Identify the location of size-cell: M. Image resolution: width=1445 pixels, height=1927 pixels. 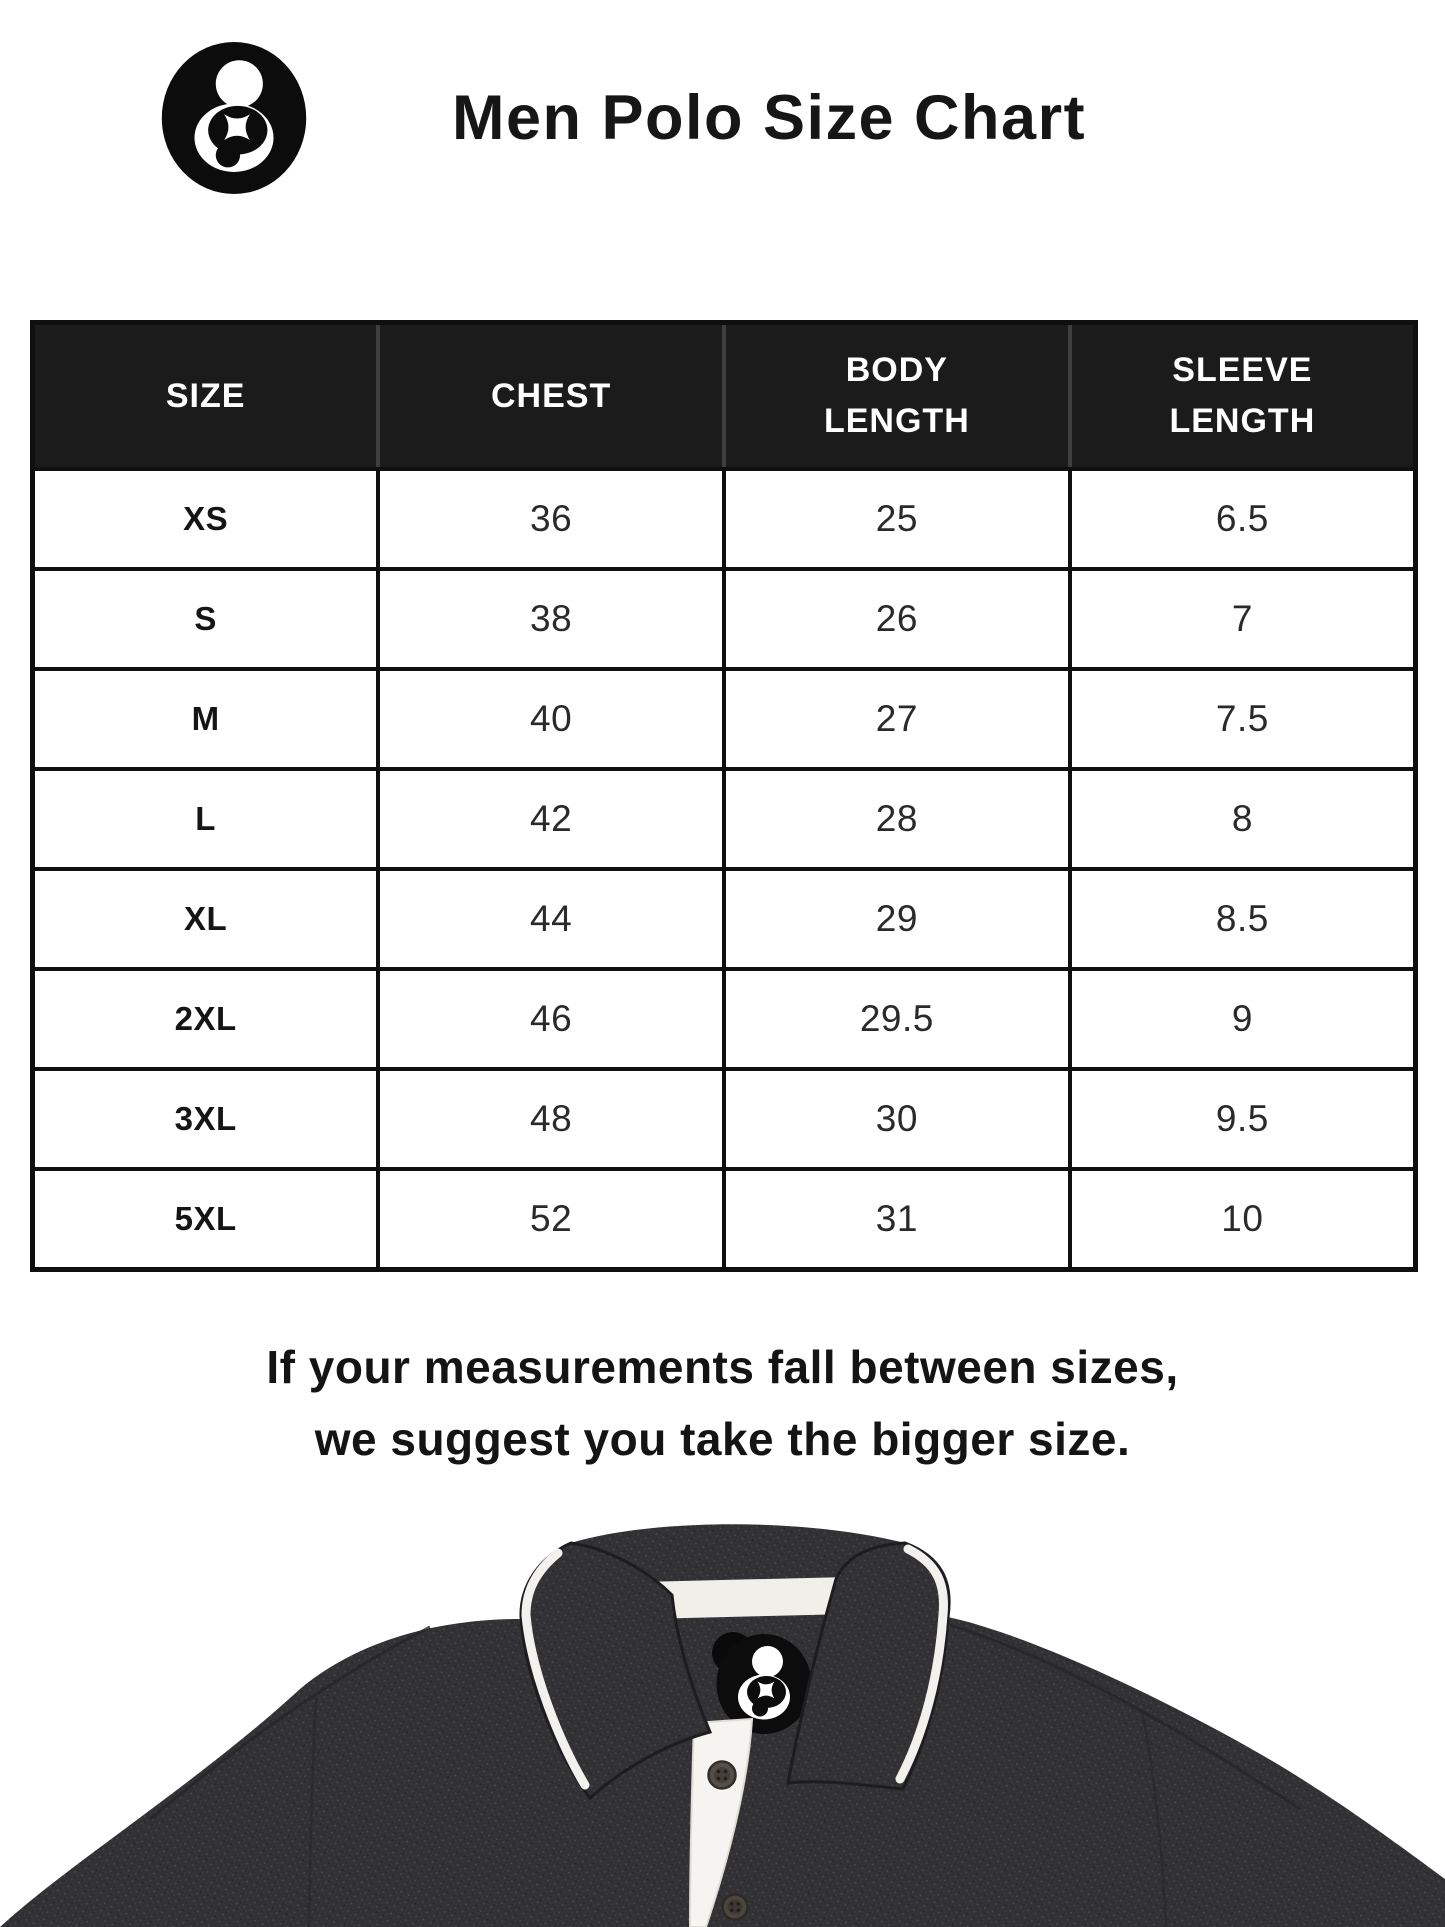
(205, 719).